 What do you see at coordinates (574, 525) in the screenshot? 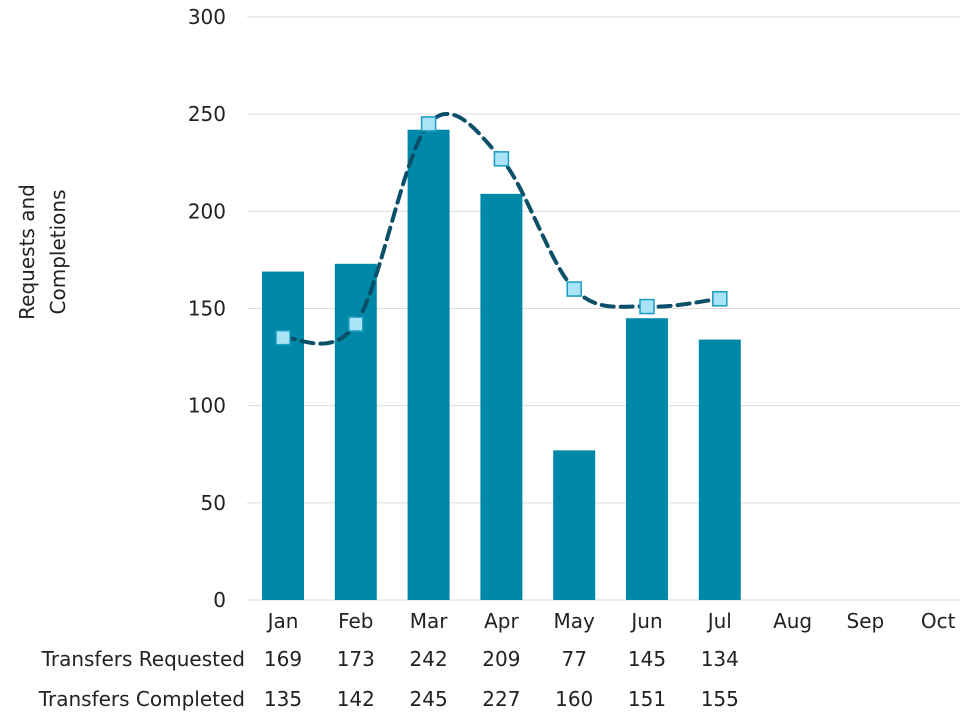
I see `bar-may` at bounding box center [574, 525].